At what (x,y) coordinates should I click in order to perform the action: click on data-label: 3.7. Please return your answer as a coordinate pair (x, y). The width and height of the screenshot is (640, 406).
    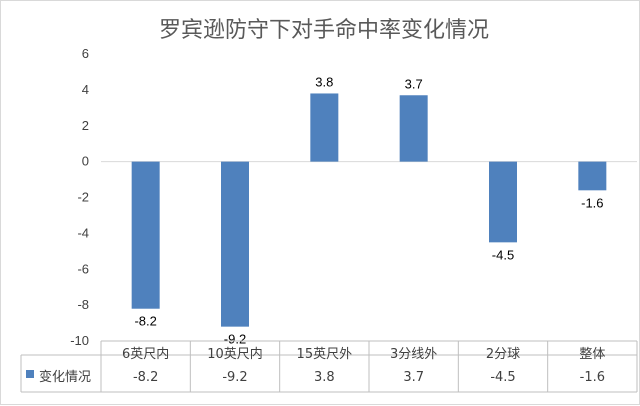
    Looking at the image, I should click on (414, 83).